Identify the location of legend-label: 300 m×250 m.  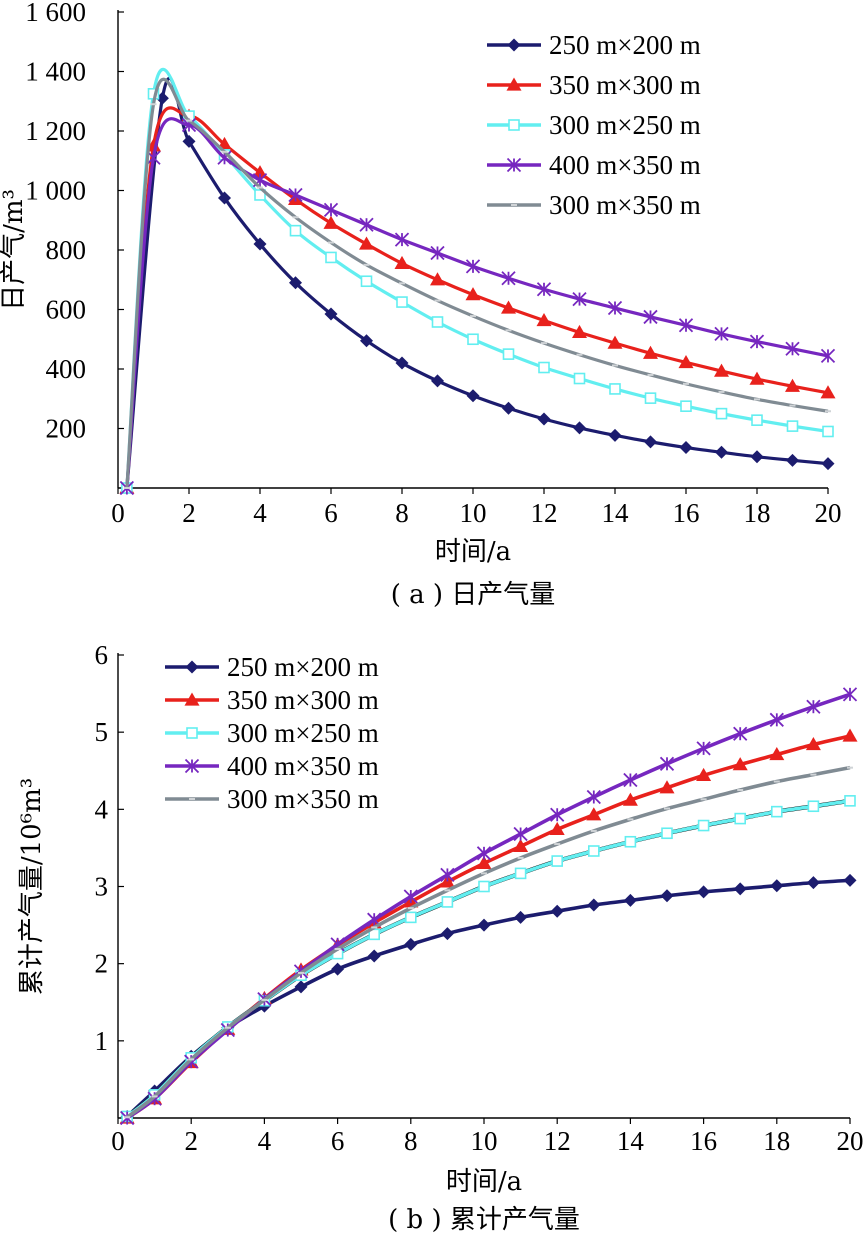
(303, 733).